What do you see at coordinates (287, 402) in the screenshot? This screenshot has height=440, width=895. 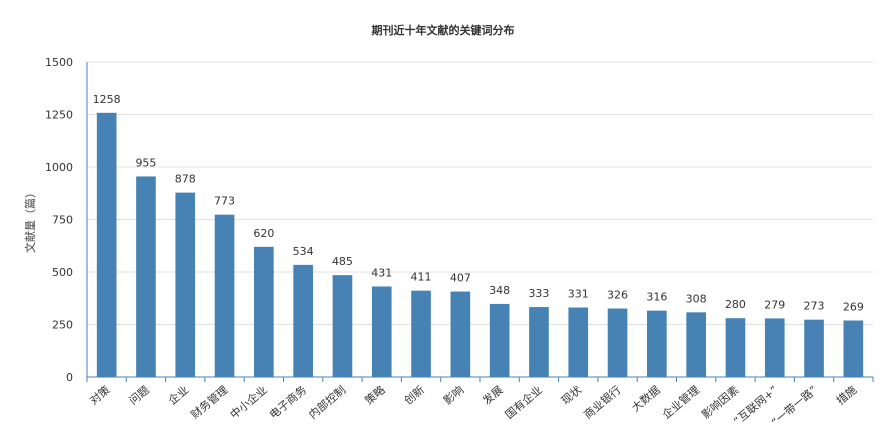 I see `x-tick-label: 电子商务` at bounding box center [287, 402].